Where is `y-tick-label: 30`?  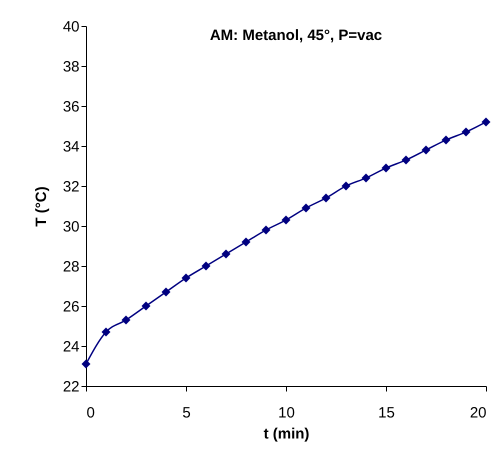 y-tick-label: 30 is located at coordinates (71, 227).